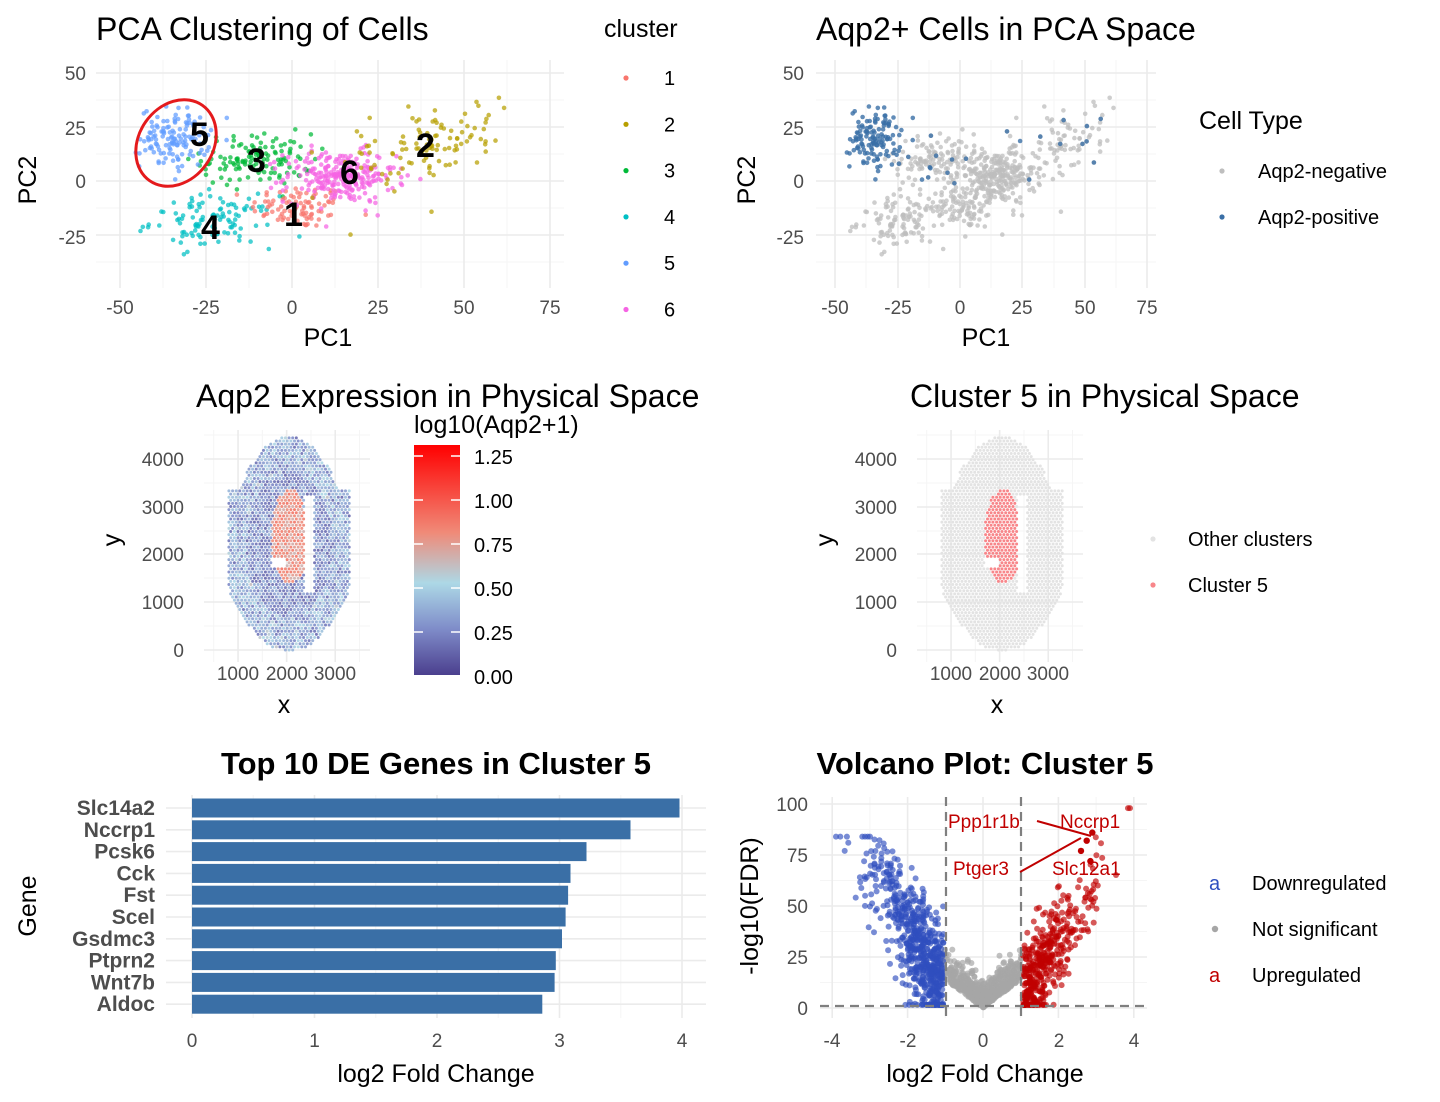  Describe the element at coordinates (463, 308) in the screenshot. I see `pca-xtick: 50` at that location.